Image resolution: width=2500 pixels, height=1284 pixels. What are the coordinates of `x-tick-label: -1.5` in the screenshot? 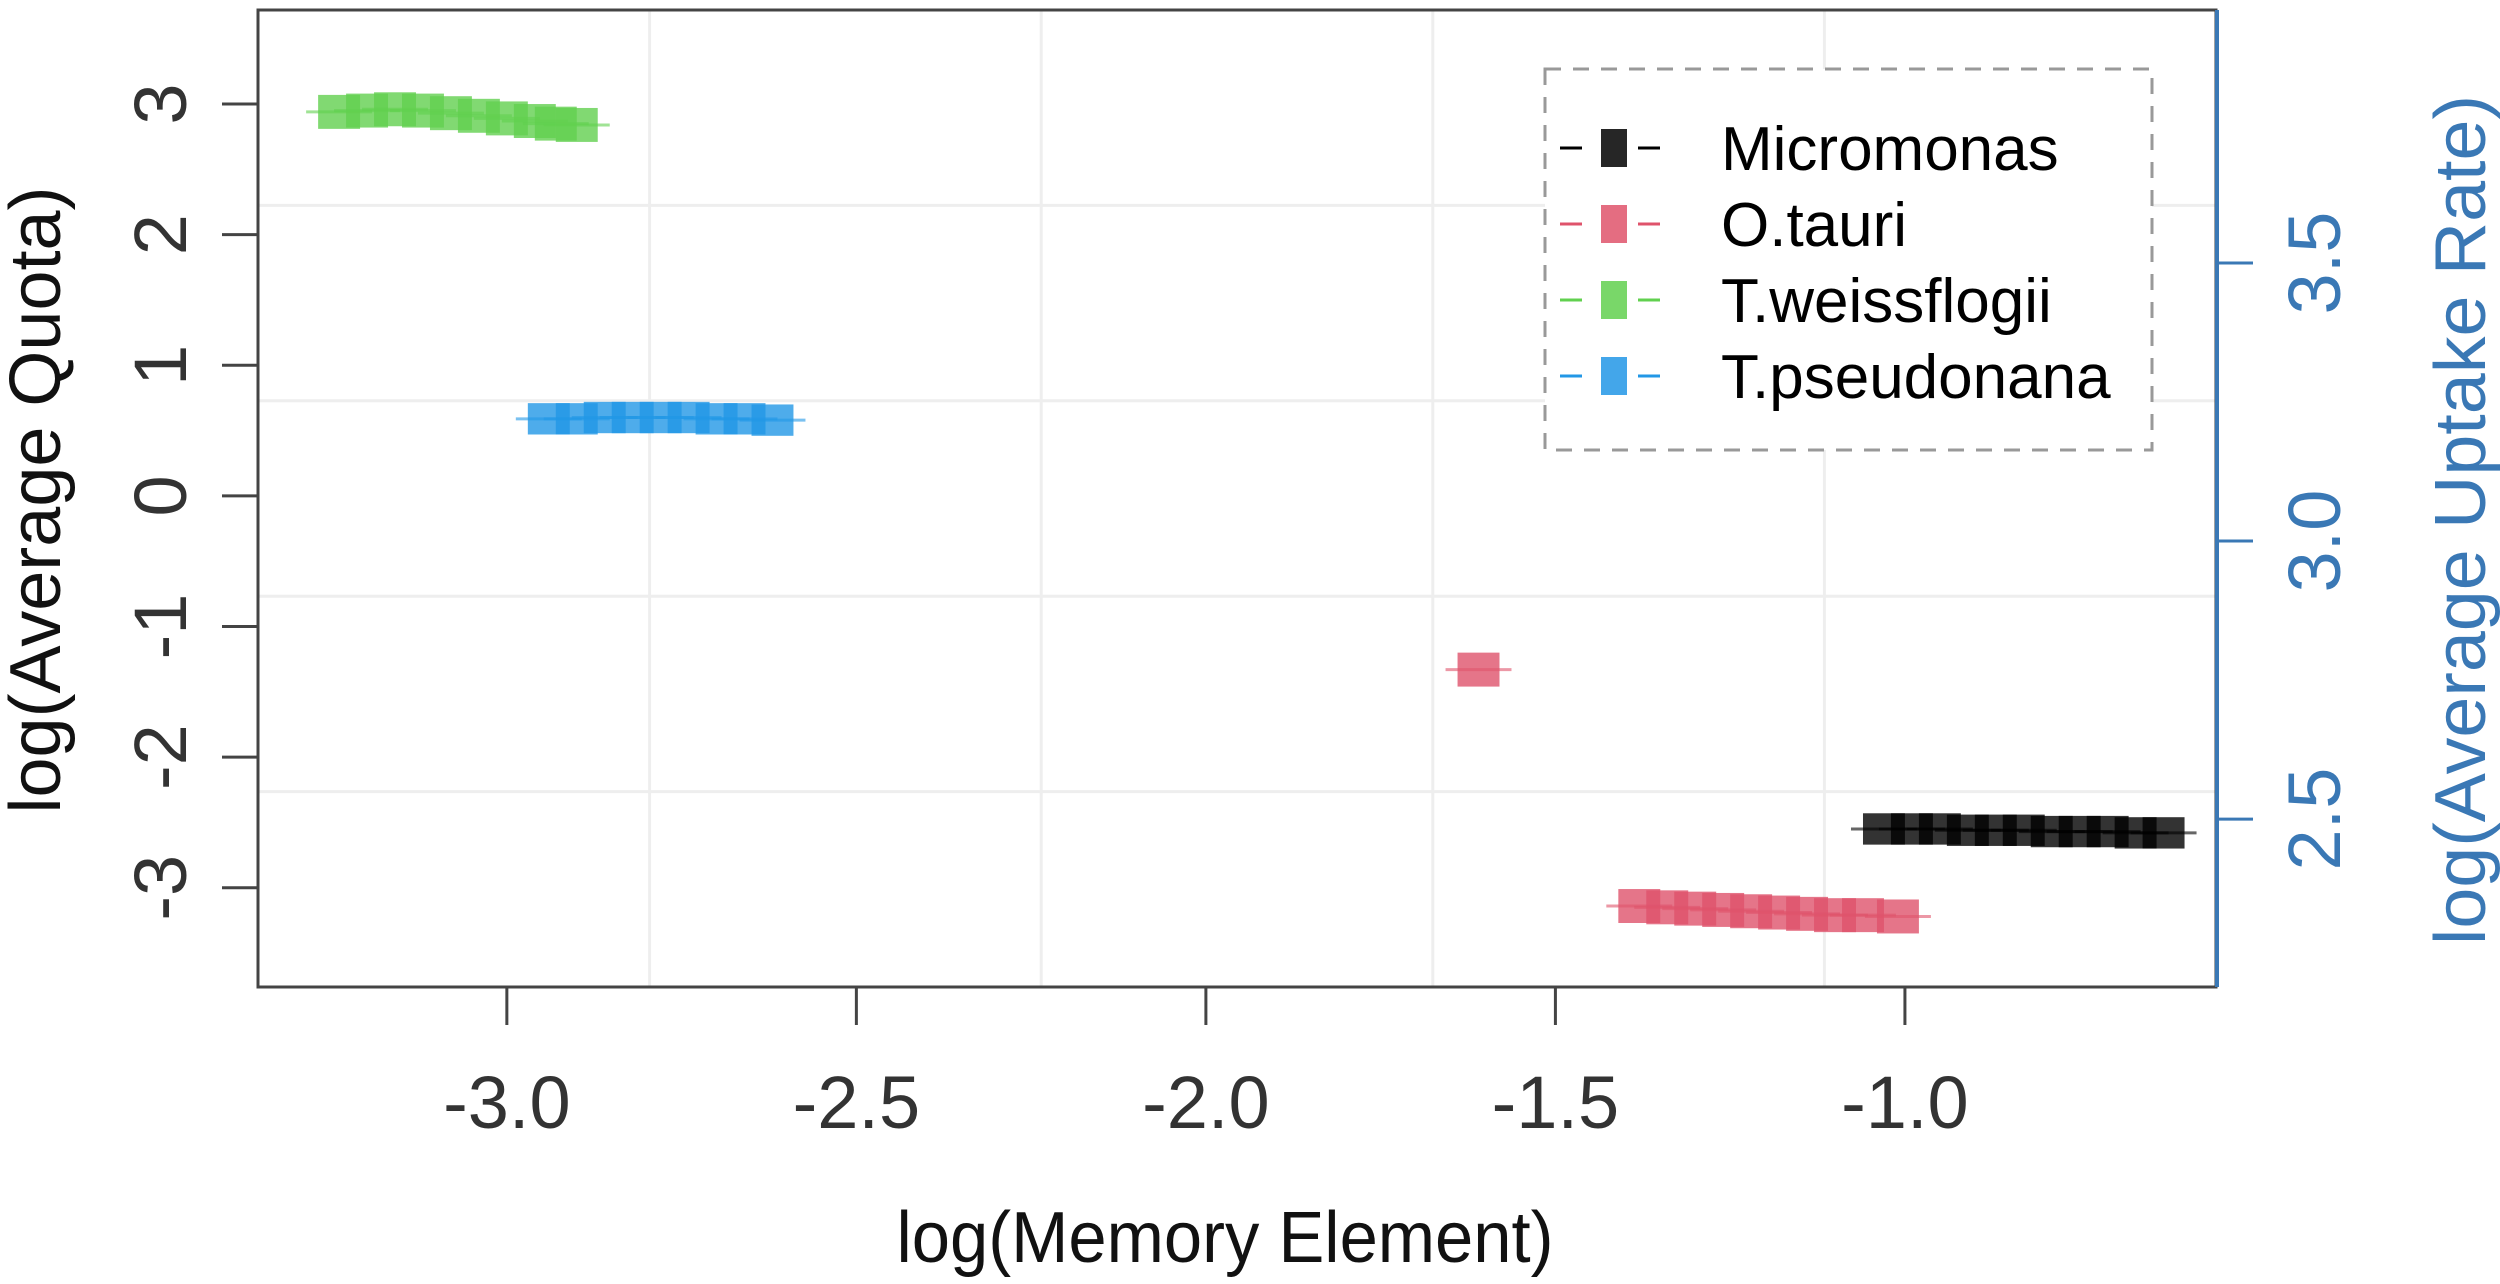 It's located at (1556, 1102).